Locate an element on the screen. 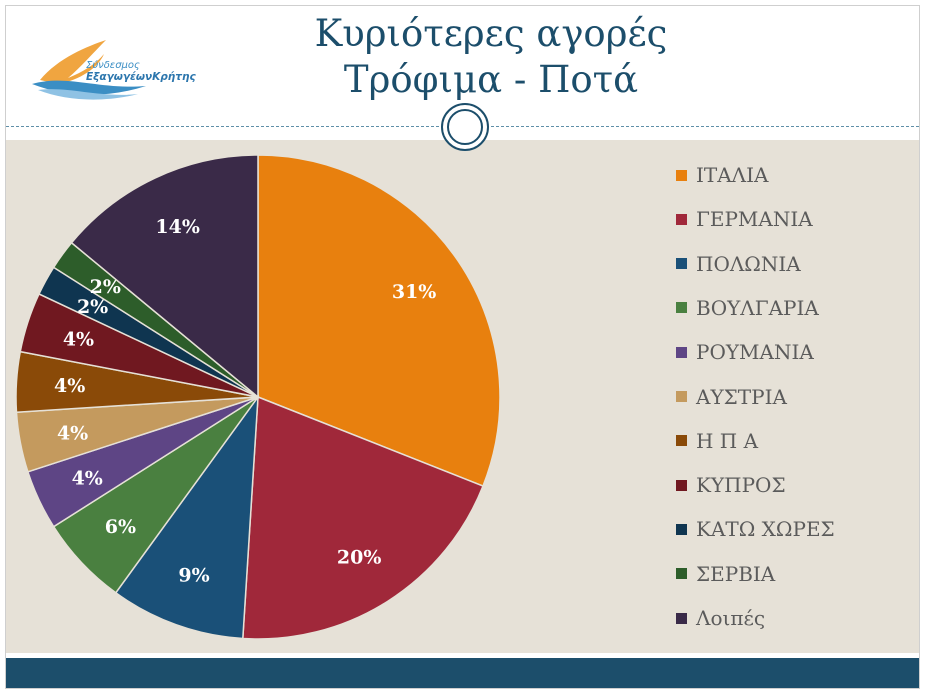 Image resolution: width=927 pixels, height=696 pixels. legend-label: ΓΕΡΜΑΝΙΑ is located at coordinates (754, 219).